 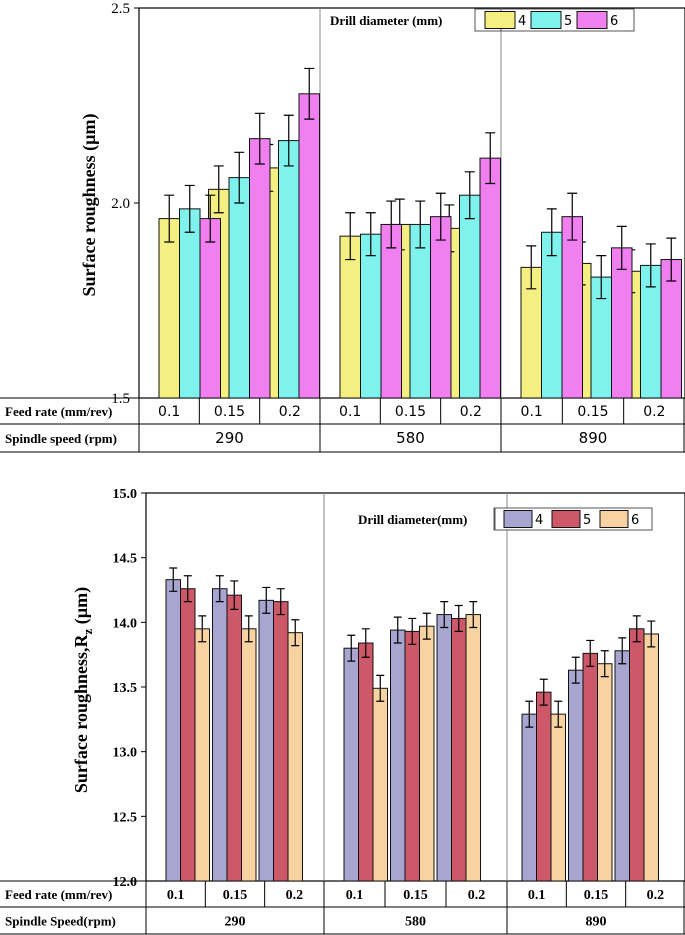 What do you see at coordinates (386, 20) in the screenshot?
I see `legend-title: Drill diameter (mm)` at bounding box center [386, 20].